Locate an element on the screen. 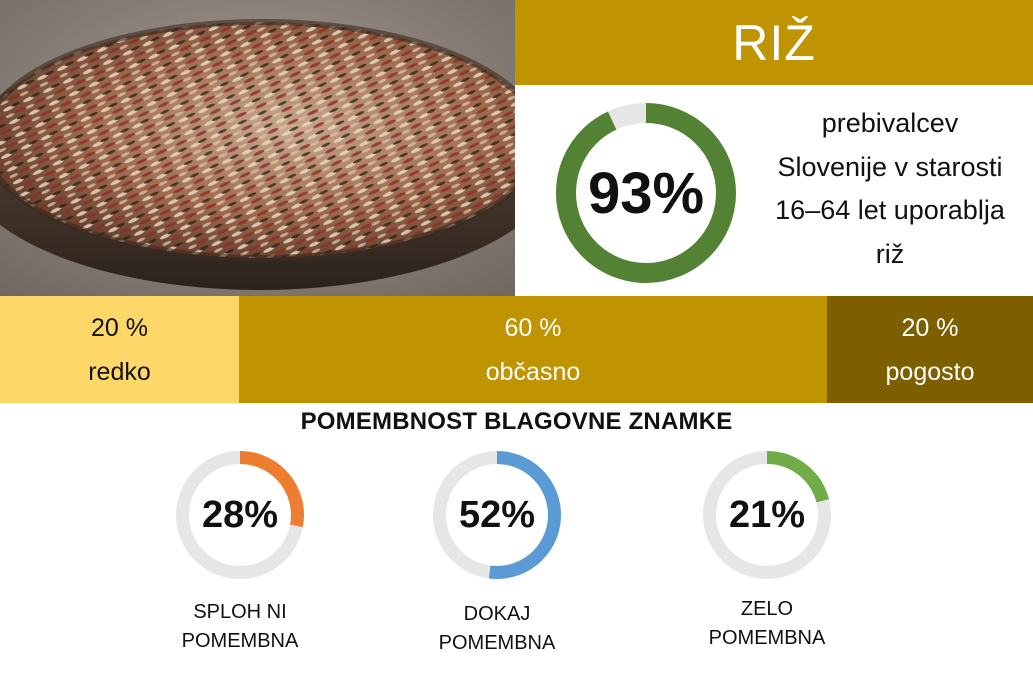  title-bar: RIŽ is located at coordinates (774, 42).